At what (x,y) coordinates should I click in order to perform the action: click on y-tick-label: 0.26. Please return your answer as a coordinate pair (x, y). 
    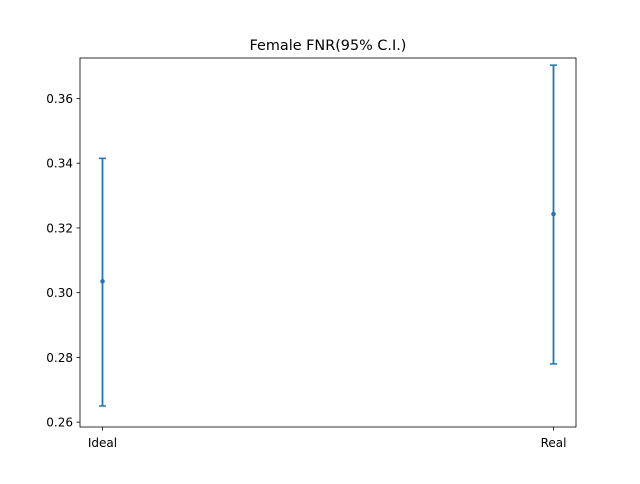
    Looking at the image, I should click on (59, 423).